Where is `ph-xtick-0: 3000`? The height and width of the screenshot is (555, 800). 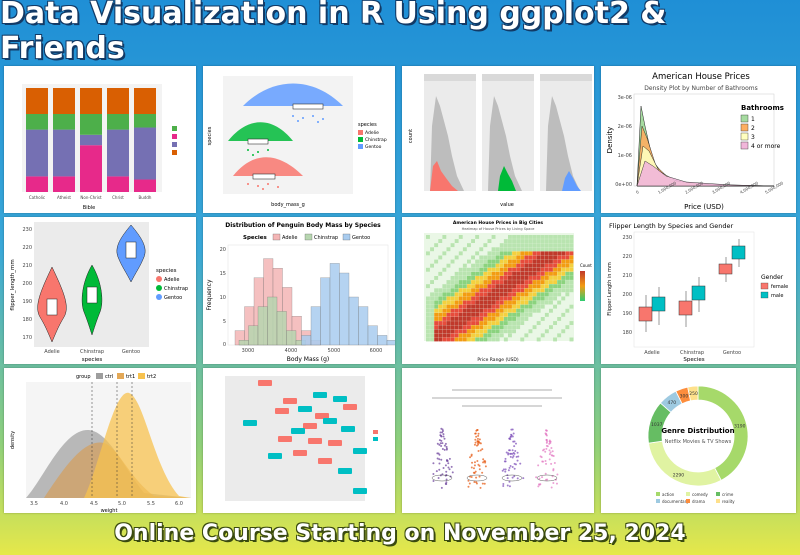
ph-xtick-0: 3000 is located at coordinates (248, 351).